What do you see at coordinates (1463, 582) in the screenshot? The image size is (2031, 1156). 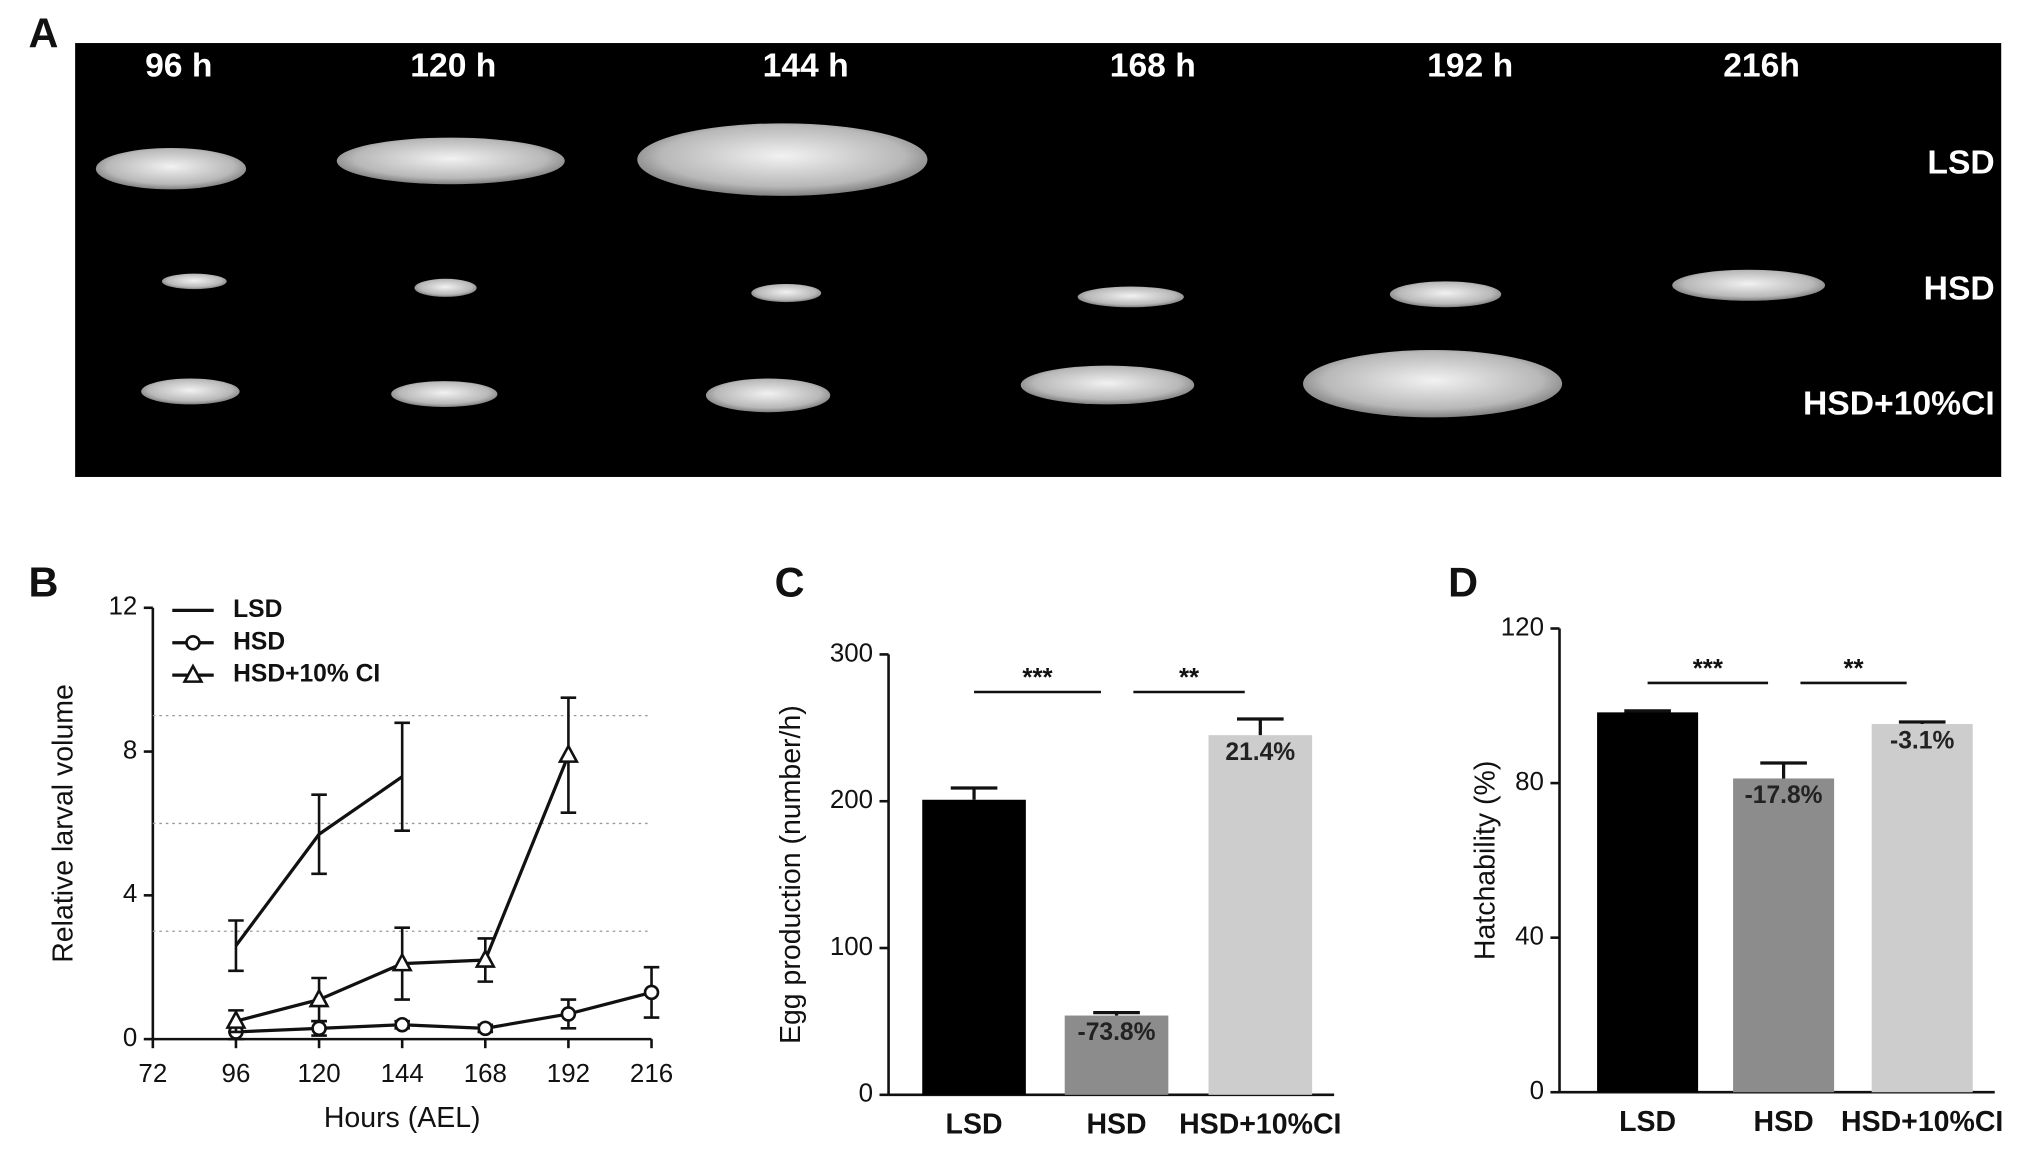 I see `panel-label: D` at bounding box center [1463, 582].